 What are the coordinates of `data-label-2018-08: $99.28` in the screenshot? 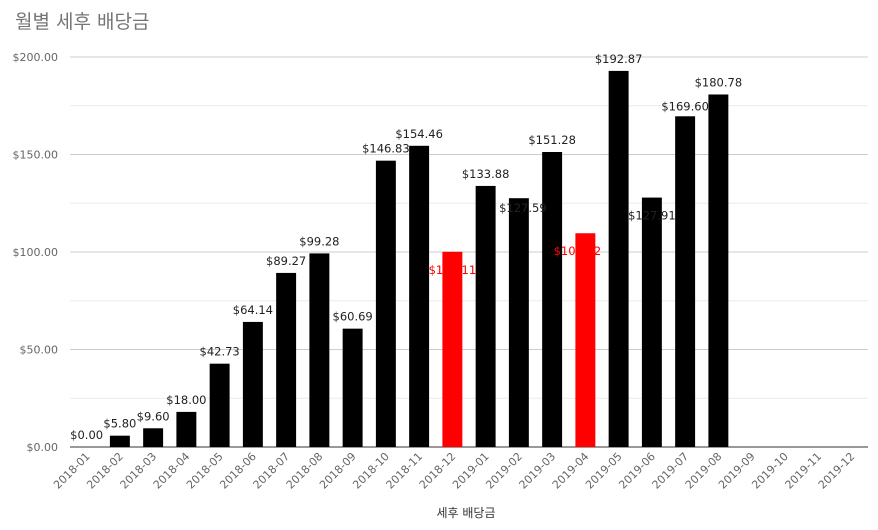 It's located at (319, 241).